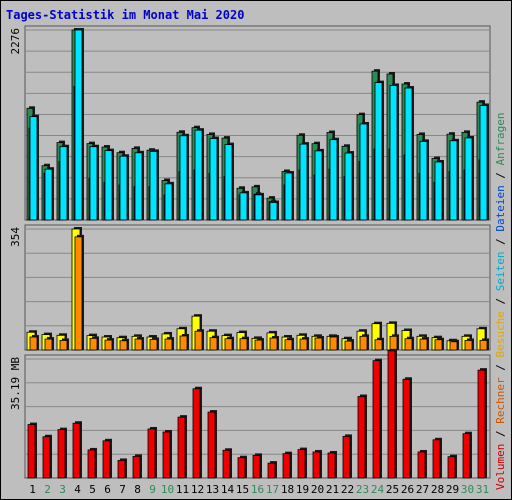 This screenshot has width=512, height=500. Describe the element at coordinates (92, 489) in the screenshot. I see `day-label: 5` at that location.